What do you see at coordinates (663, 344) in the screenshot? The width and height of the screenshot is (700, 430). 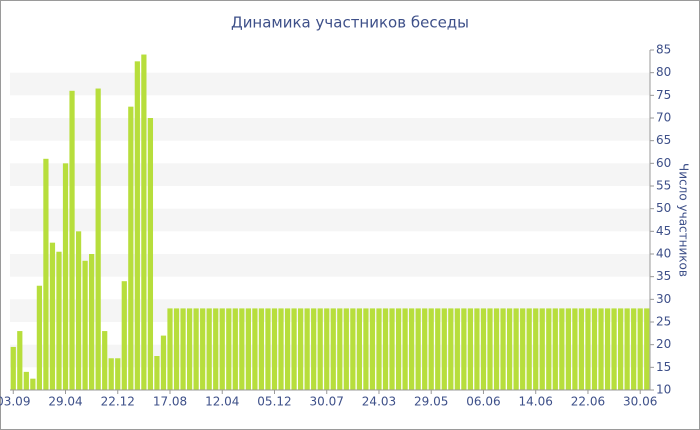 I see `y-tick-label: 20` at bounding box center [663, 344].